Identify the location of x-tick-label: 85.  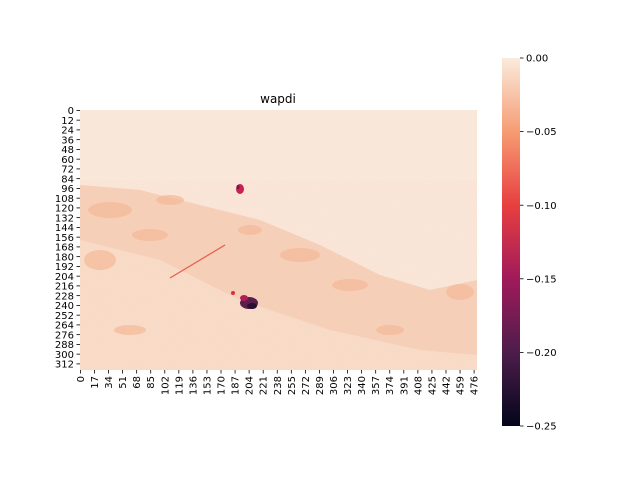
(151, 382).